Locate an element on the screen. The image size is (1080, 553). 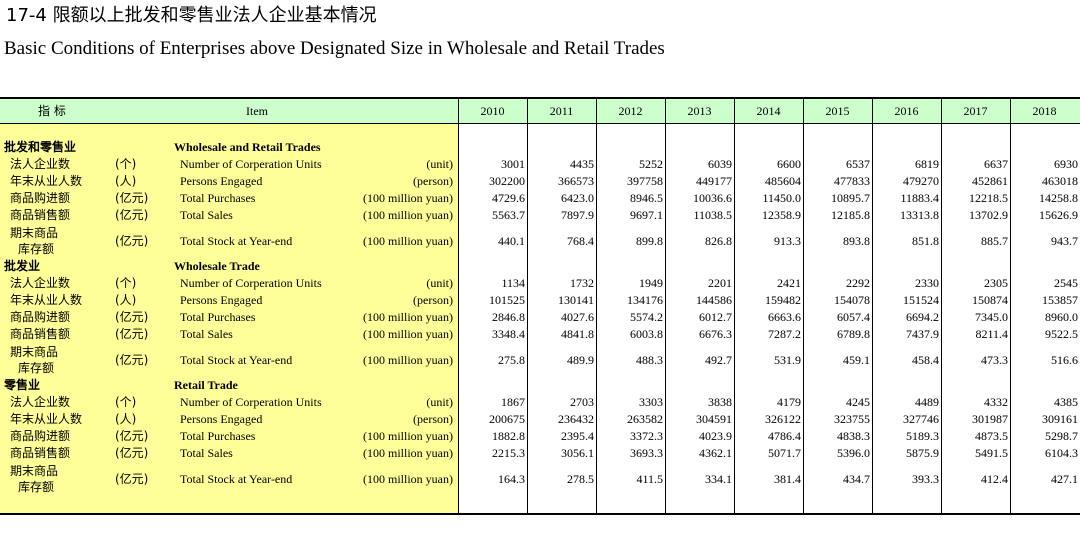
header-indicator: 指 标 is located at coordinates (52, 111).